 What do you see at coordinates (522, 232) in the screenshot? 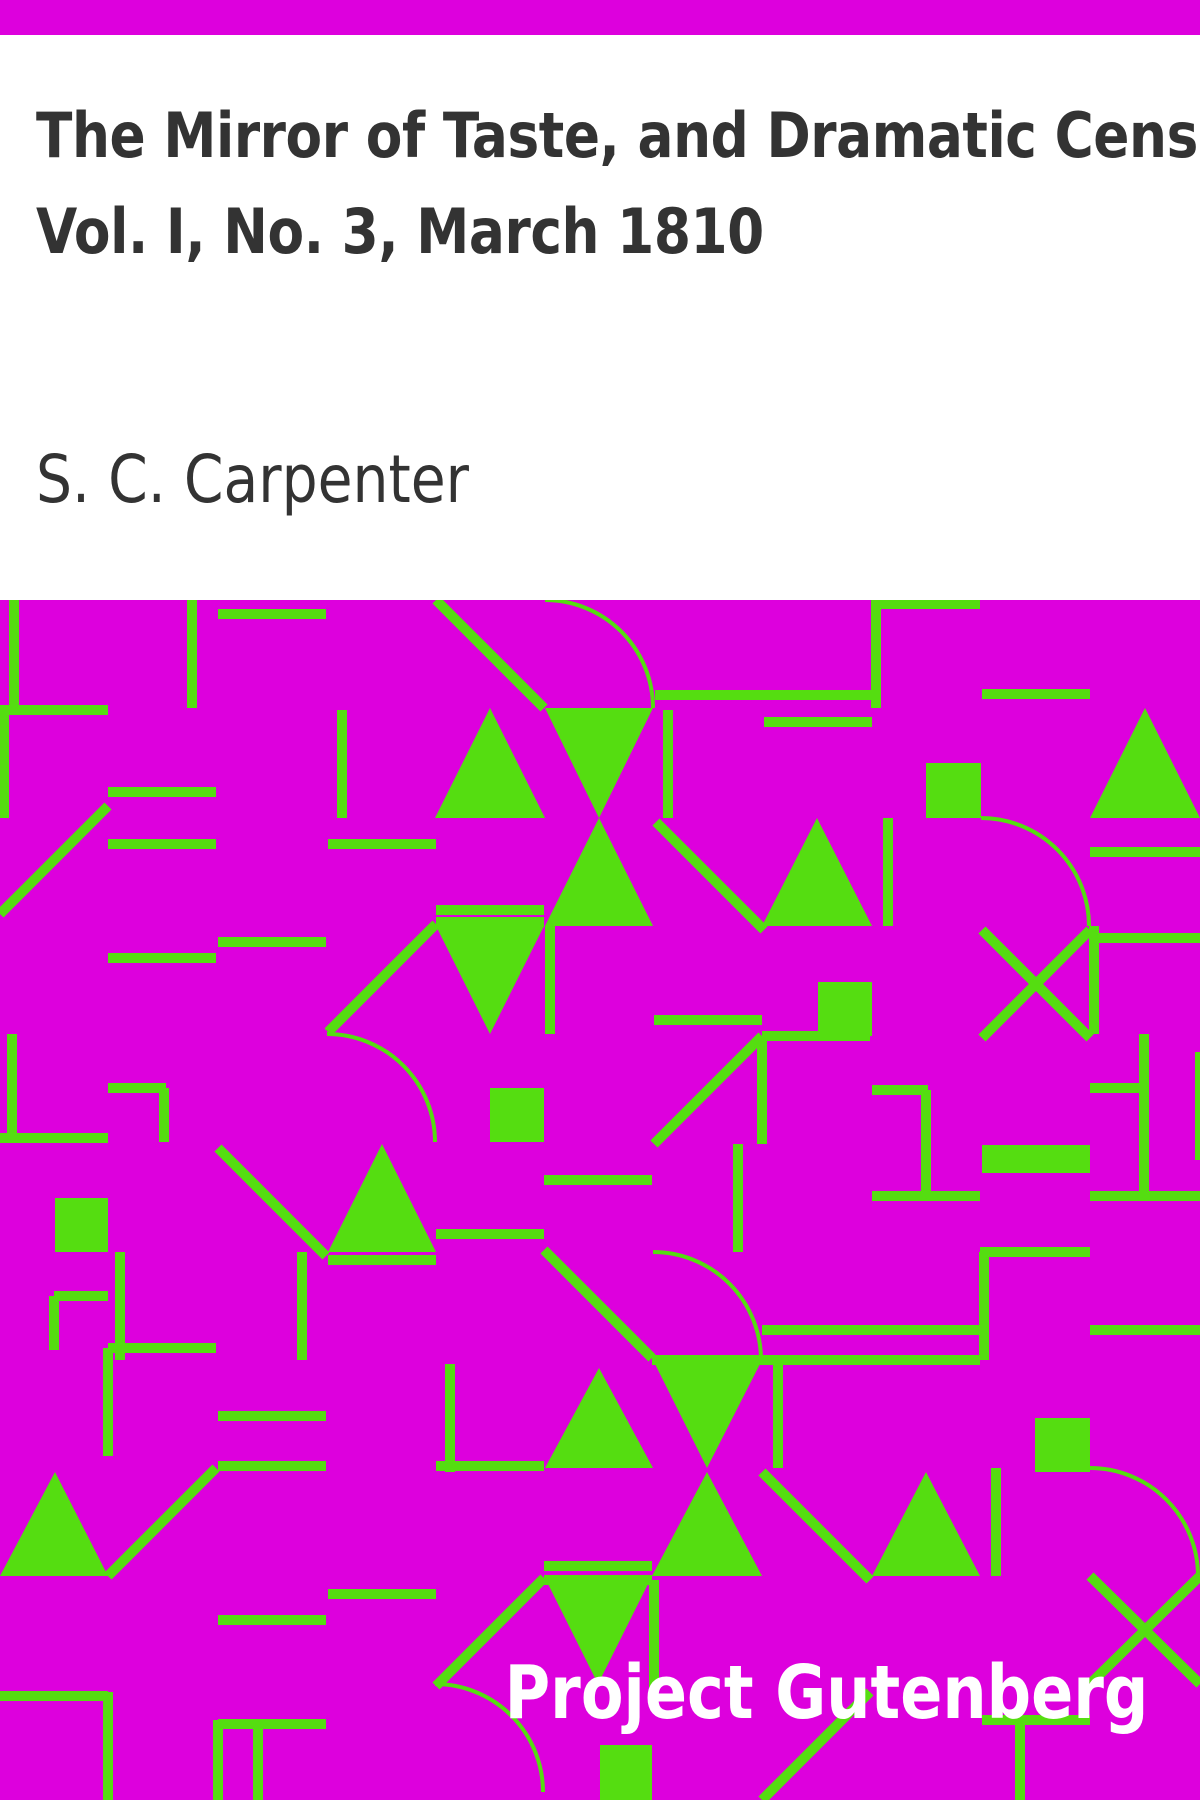
I see `book-title-line-2: Vol. I, No. 3, March 1810` at bounding box center [522, 232].